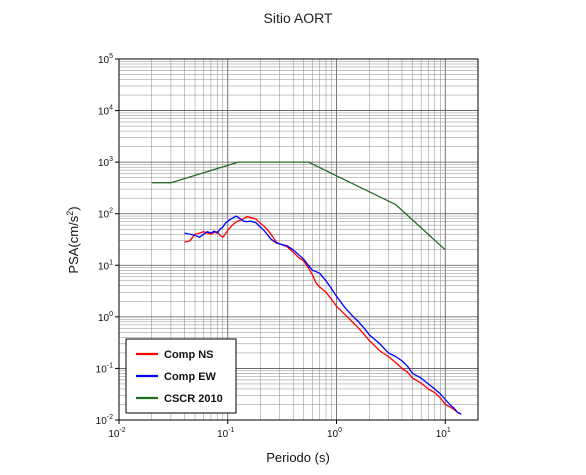 Image resolution: width=586 pixels, height=475 pixels. I want to click on y-tick-label: 10⁰, so click(105, 317).